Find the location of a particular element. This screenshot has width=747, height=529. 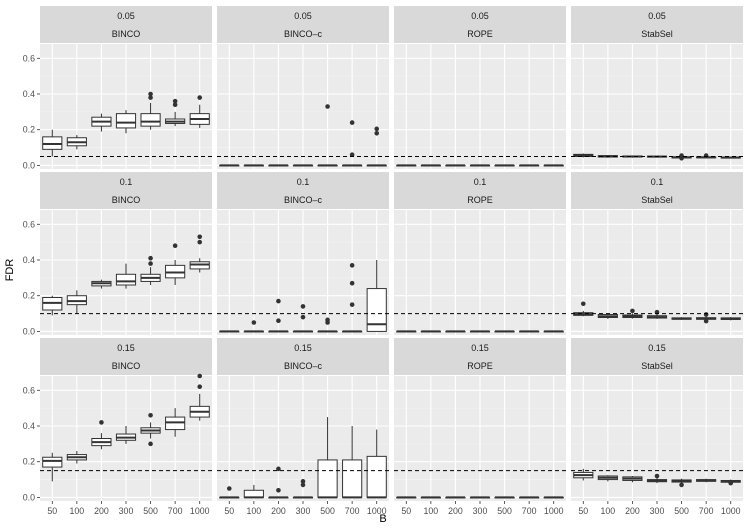

y-tick-label: 0.6 is located at coordinates (29, 58).